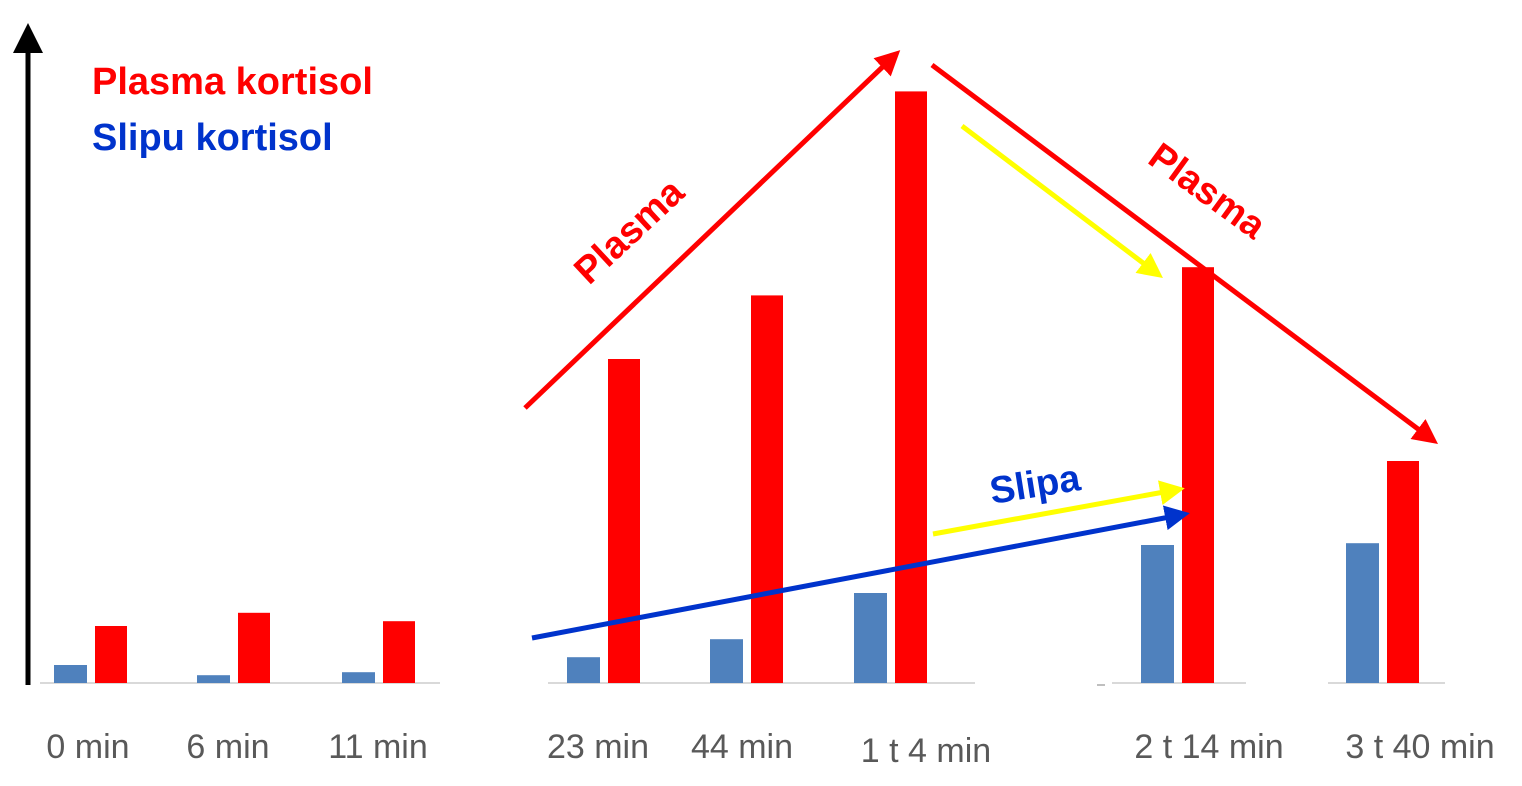 The width and height of the screenshot is (1522, 786). I want to click on bar-slipu-44-min, so click(726, 661).